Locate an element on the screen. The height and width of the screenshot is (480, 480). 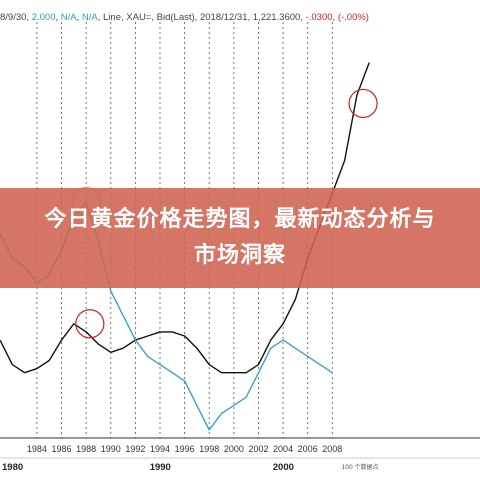
x-tick-label: 2000 is located at coordinates (234, 449).